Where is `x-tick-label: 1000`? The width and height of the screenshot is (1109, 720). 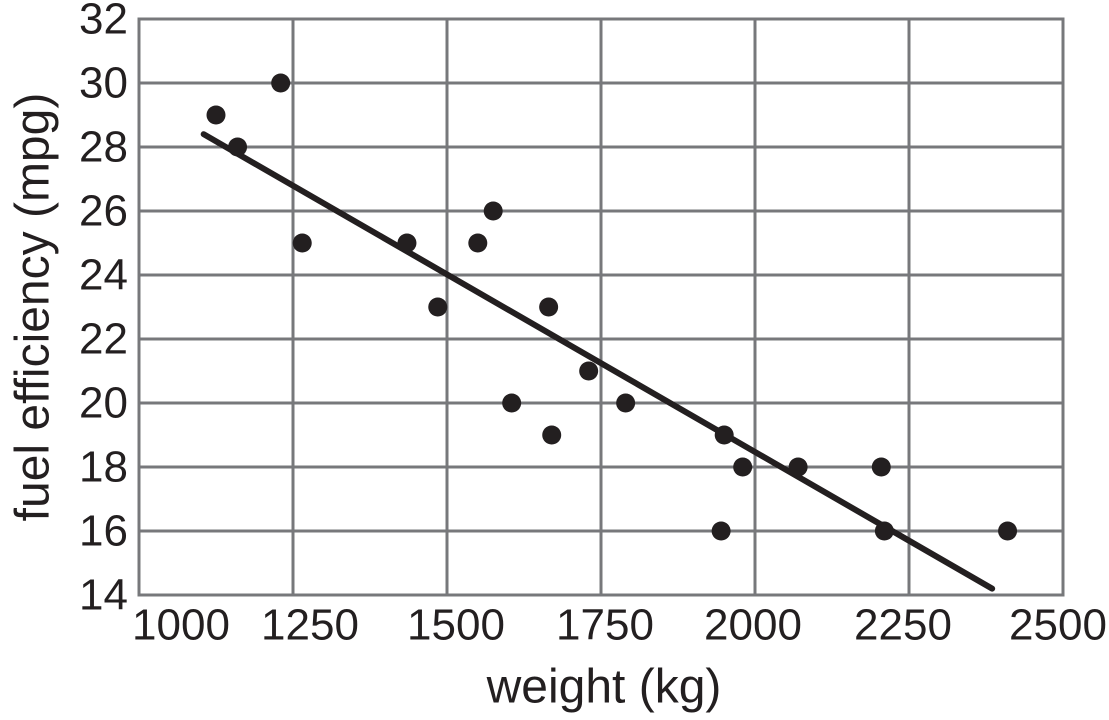 x-tick-label: 1000 is located at coordinates (181, 625).